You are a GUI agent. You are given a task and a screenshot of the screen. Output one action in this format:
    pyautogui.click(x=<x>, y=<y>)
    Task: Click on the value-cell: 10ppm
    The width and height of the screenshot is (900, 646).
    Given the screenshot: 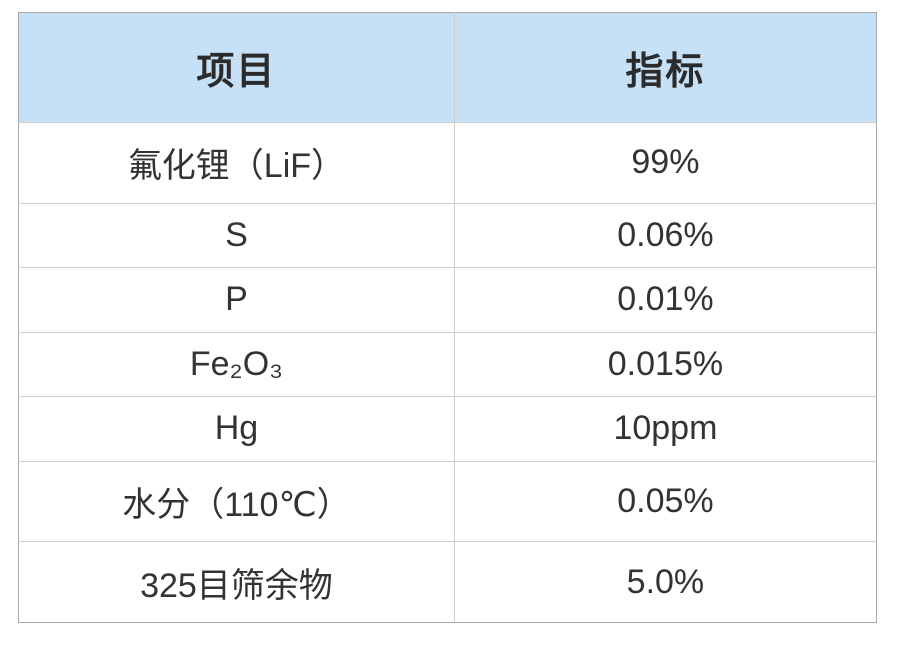 What is the action you would take?
    pyautogui.click(x=665, y=429)
    